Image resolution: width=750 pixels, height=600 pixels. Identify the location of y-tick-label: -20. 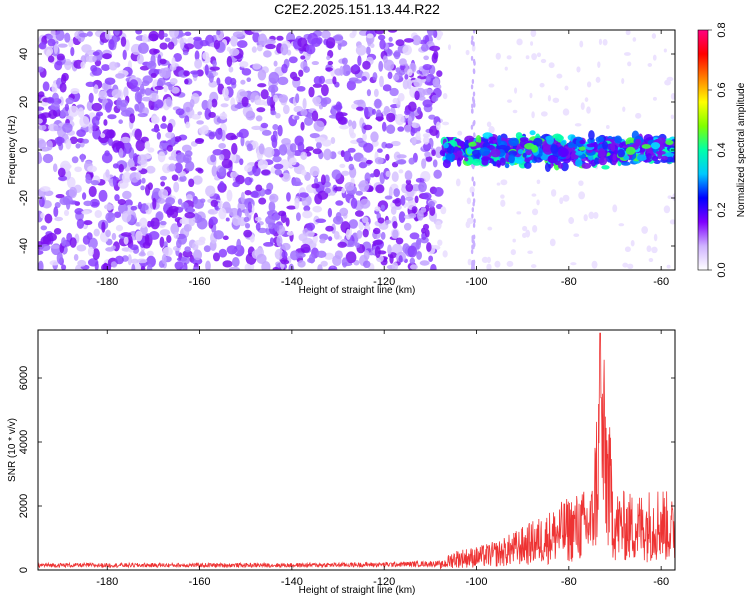
(24, 198).